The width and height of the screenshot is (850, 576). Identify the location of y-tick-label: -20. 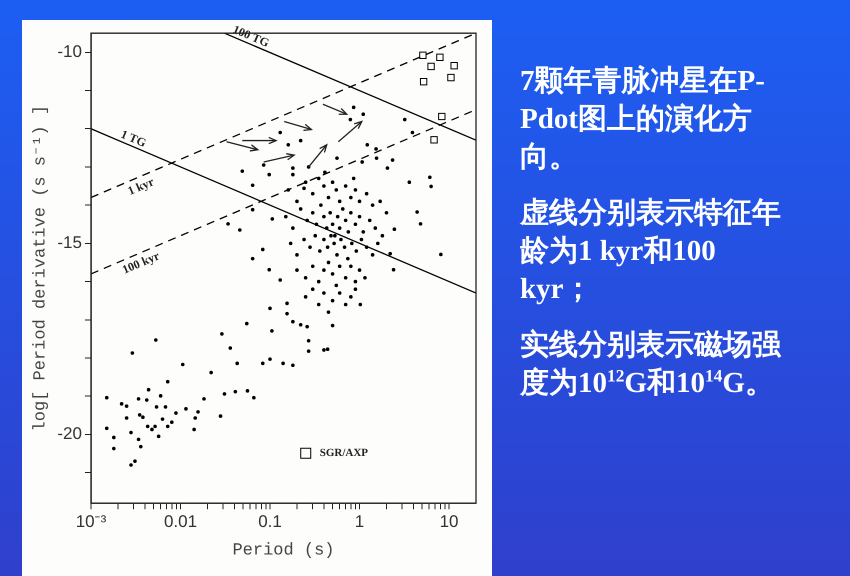
(69, 434).